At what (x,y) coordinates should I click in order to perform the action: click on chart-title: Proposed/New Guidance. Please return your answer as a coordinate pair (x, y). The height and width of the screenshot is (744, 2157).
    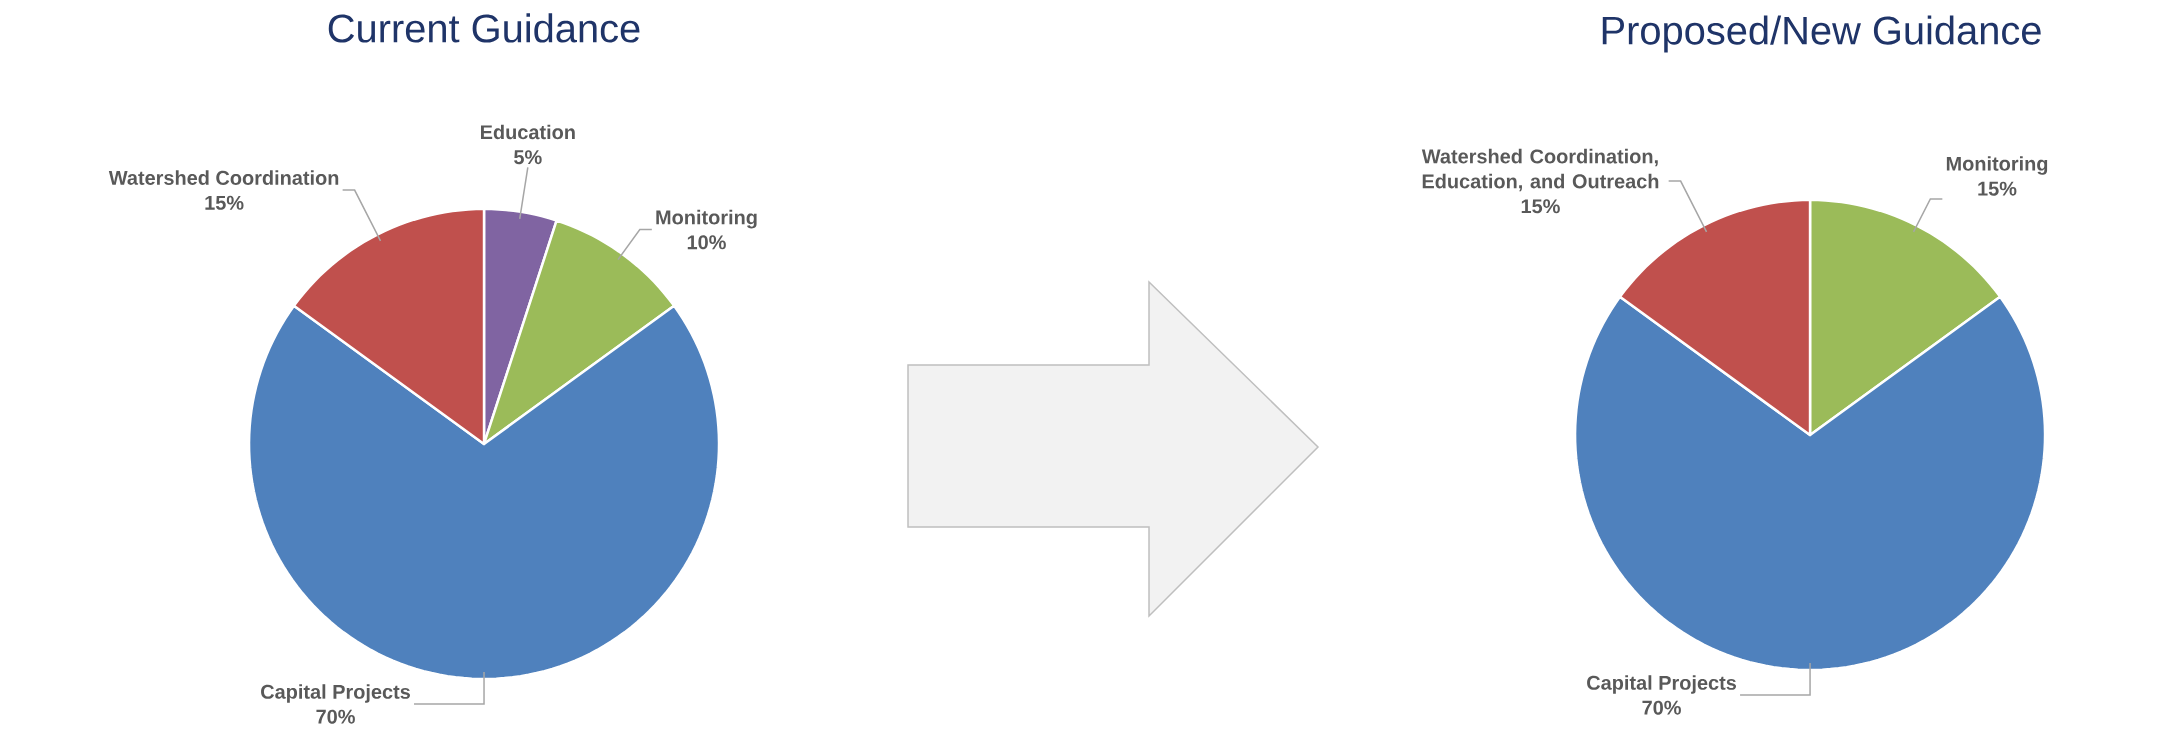
    Looking at the image, I should click on (1821, 34).